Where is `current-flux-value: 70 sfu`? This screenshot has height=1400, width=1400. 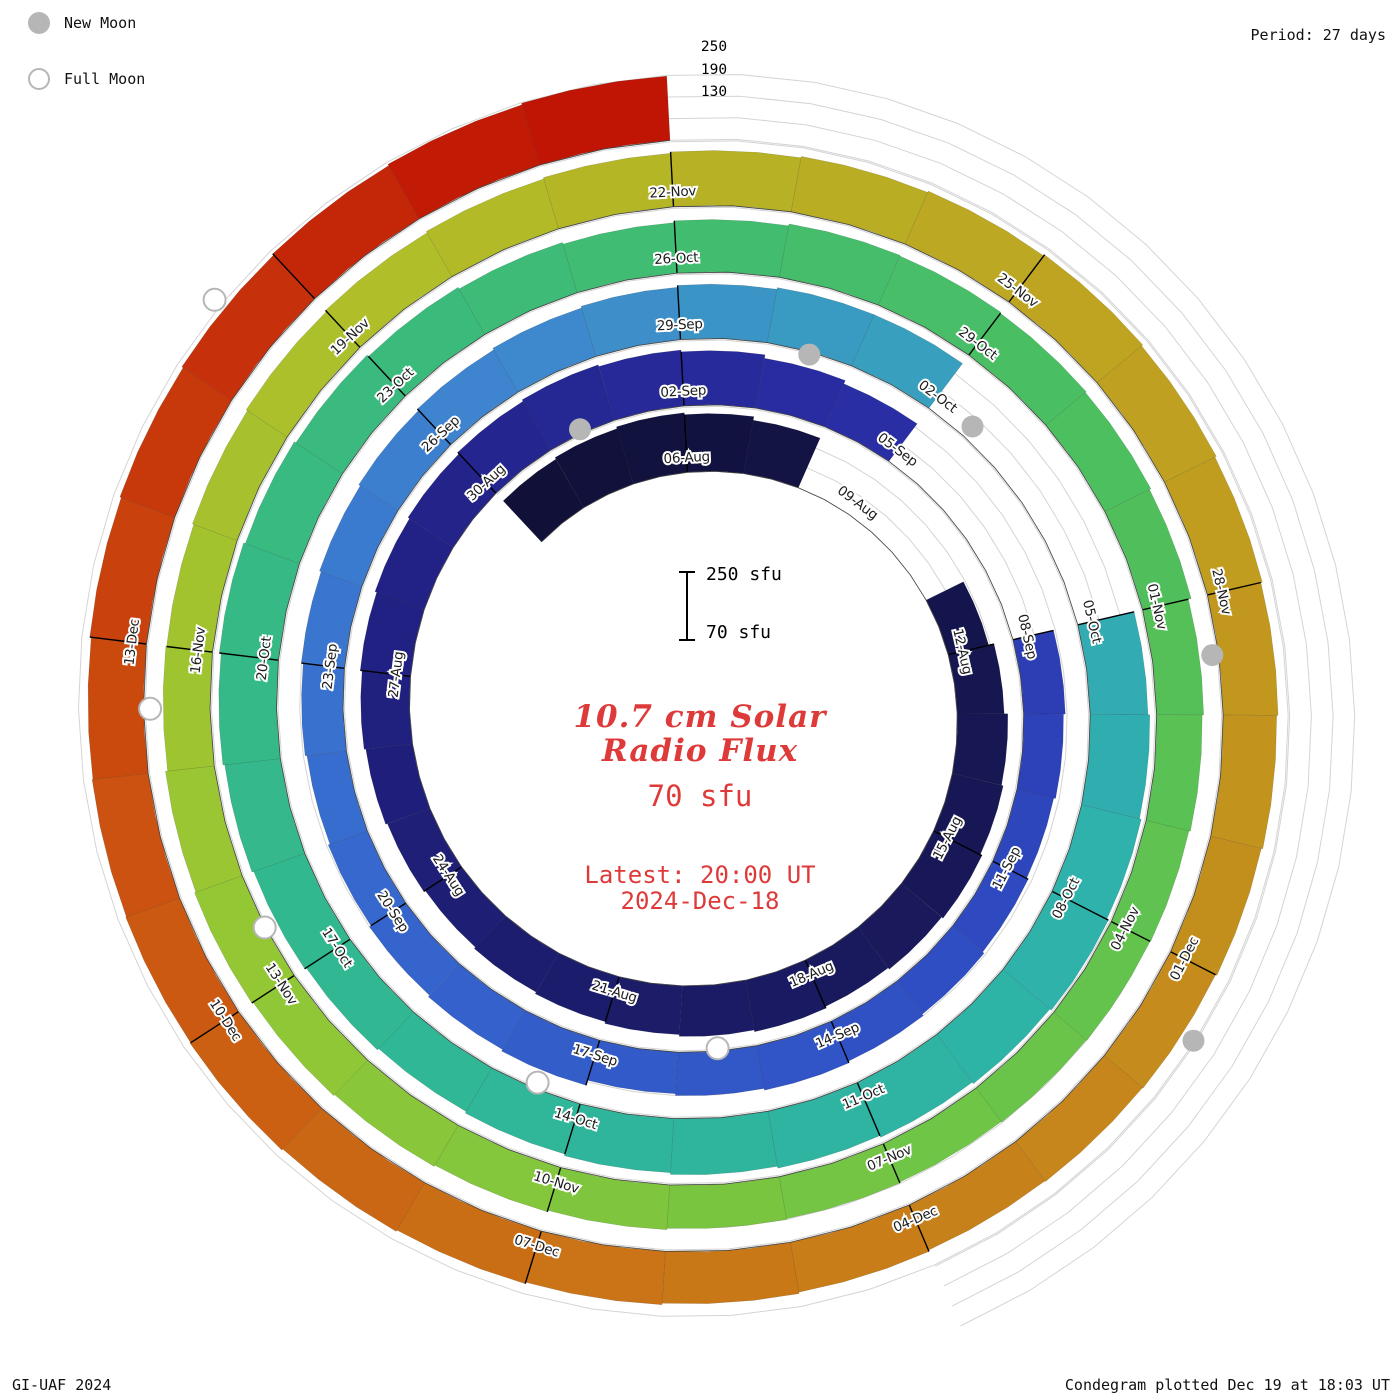
current-flux-value: 70 sfu is located at coordinates (700, 796).